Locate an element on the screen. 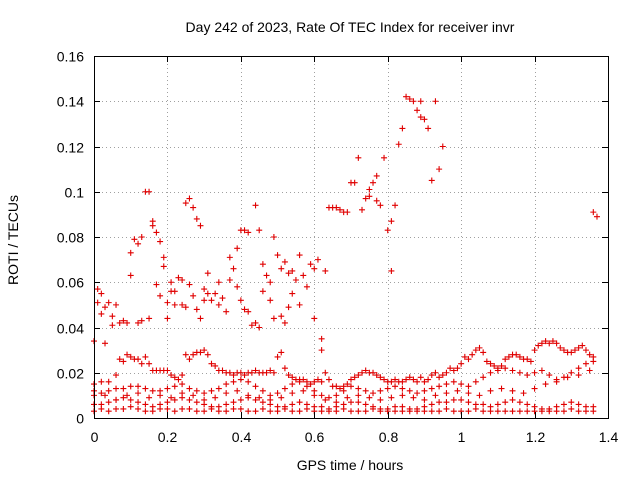 The height and width of the screenshot is (480, 640). y-tick-label: 0.08 is located at coordinates (70, 238).